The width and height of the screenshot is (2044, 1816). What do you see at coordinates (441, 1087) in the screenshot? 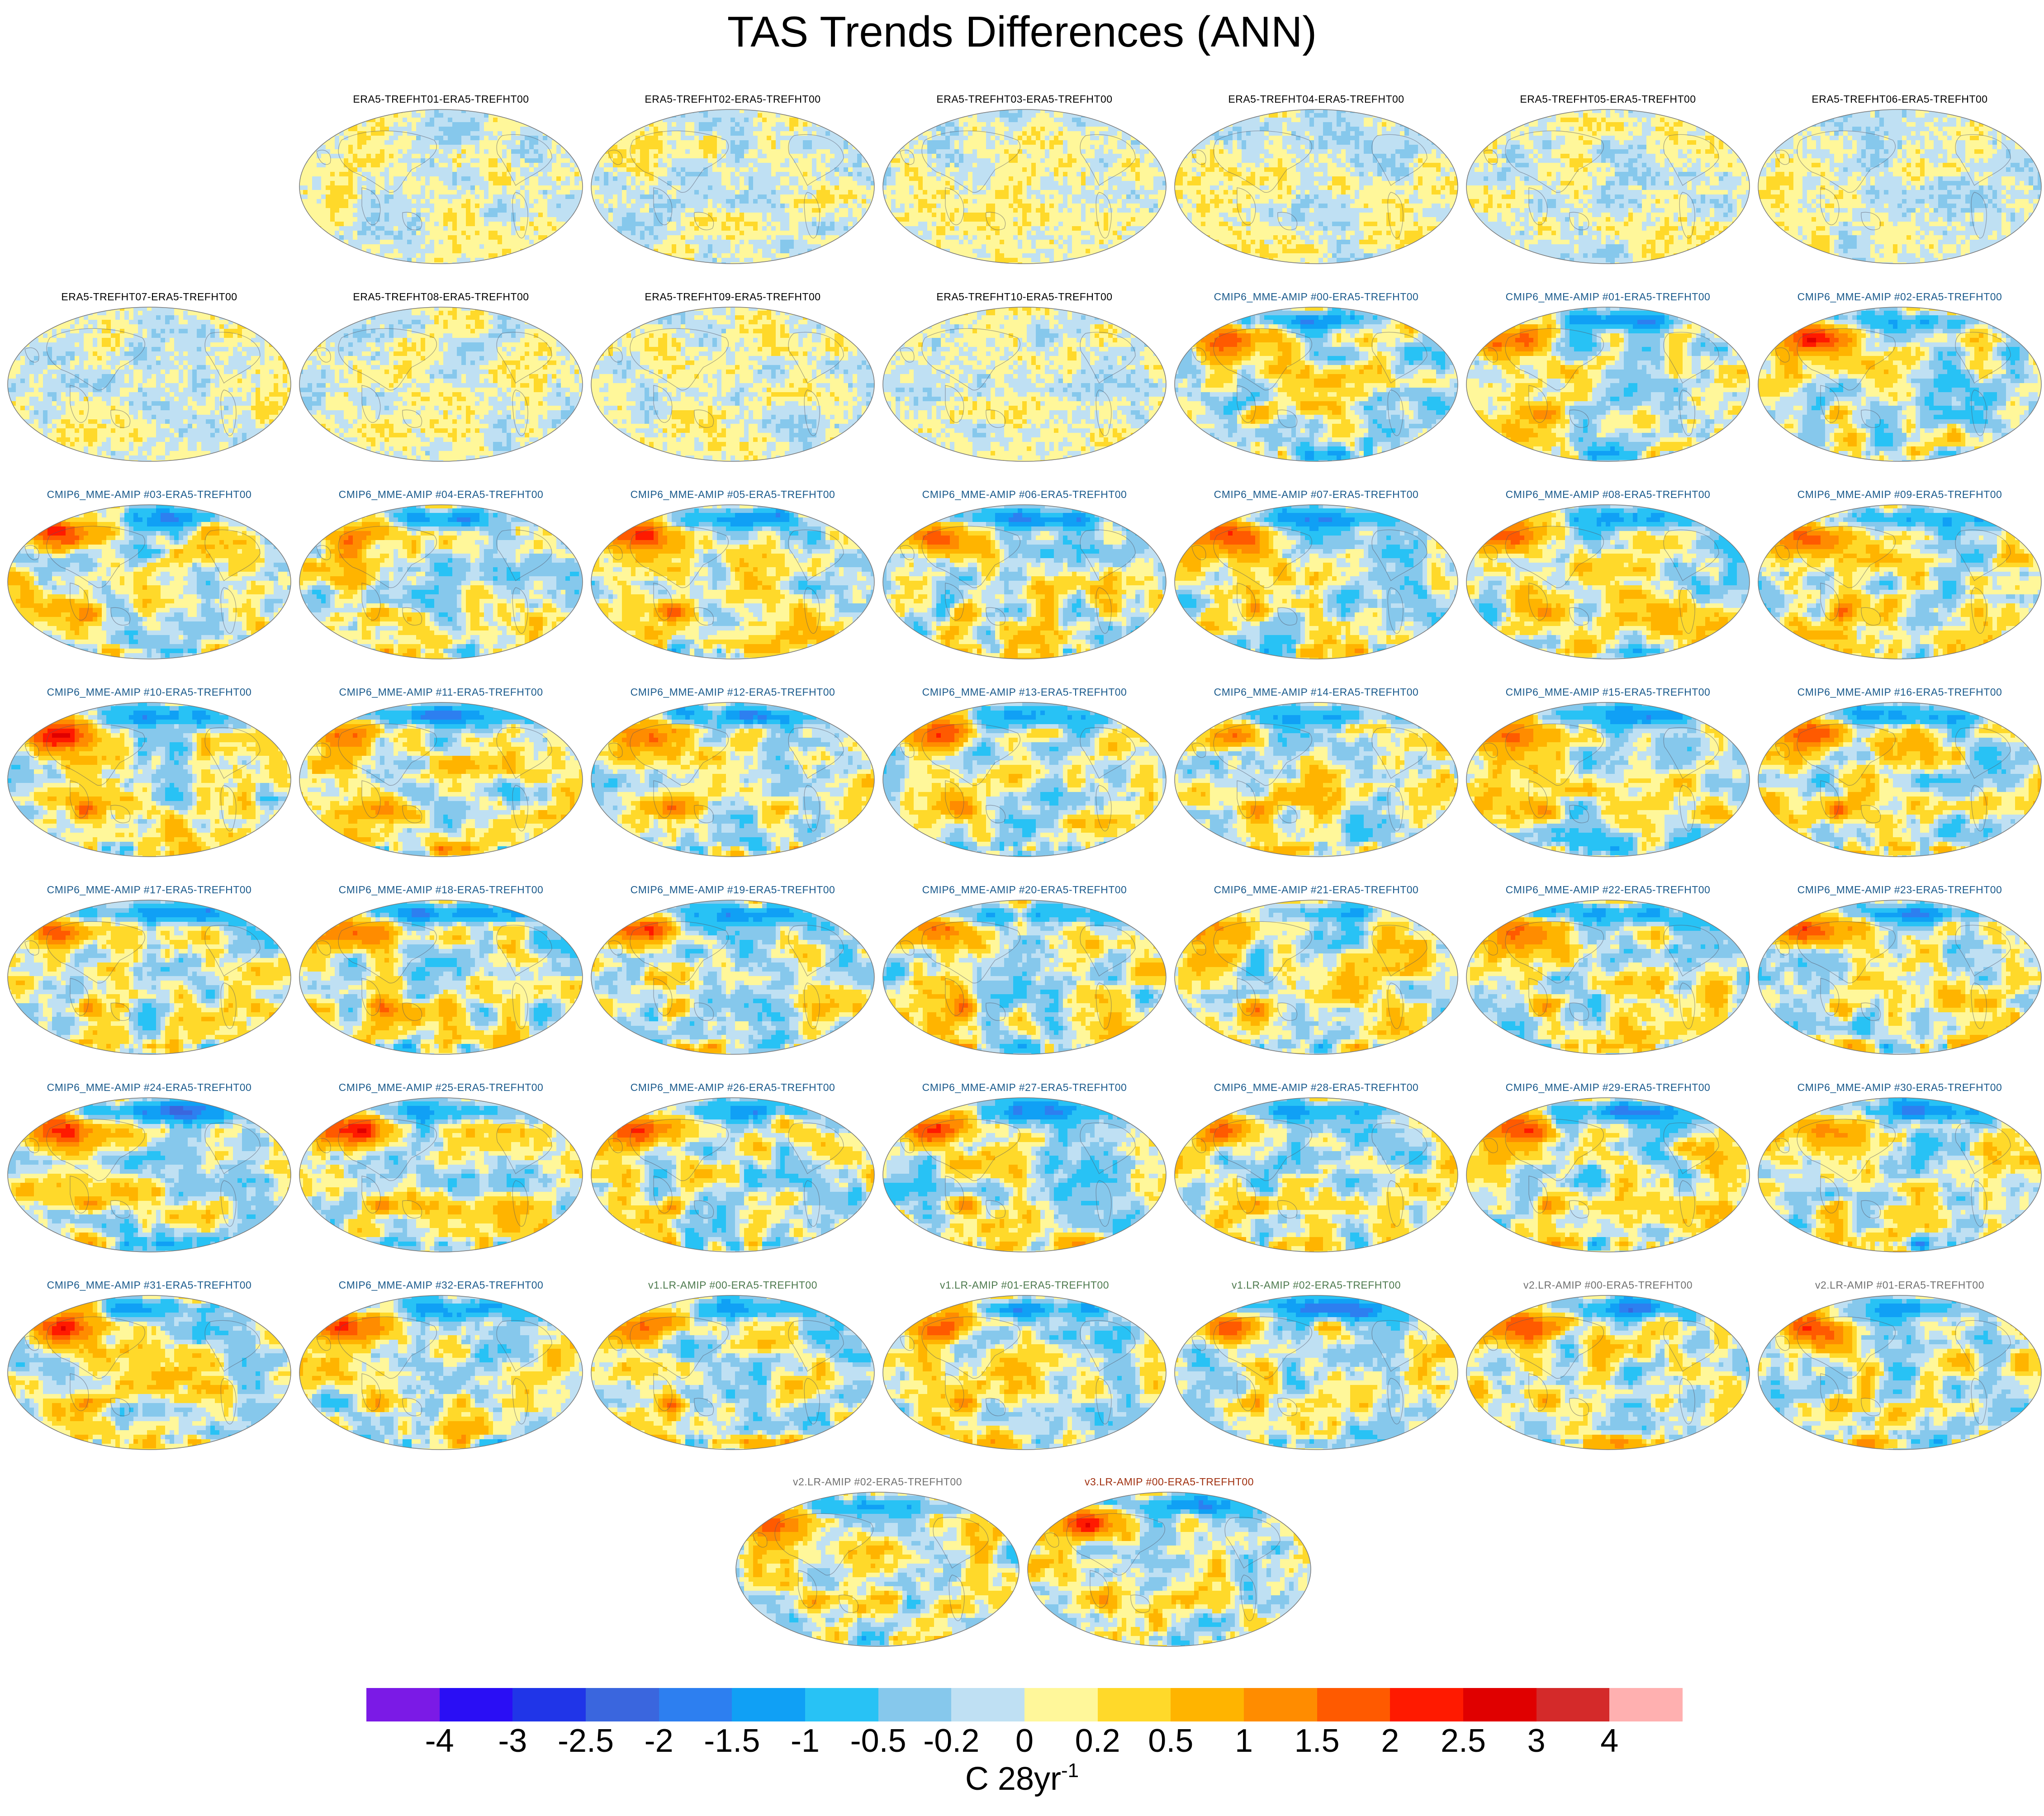
I see `panel-title: CMIP6_MME-AMIP #25-ERA5-TREFHT00` at bounding box center [441, 1087].